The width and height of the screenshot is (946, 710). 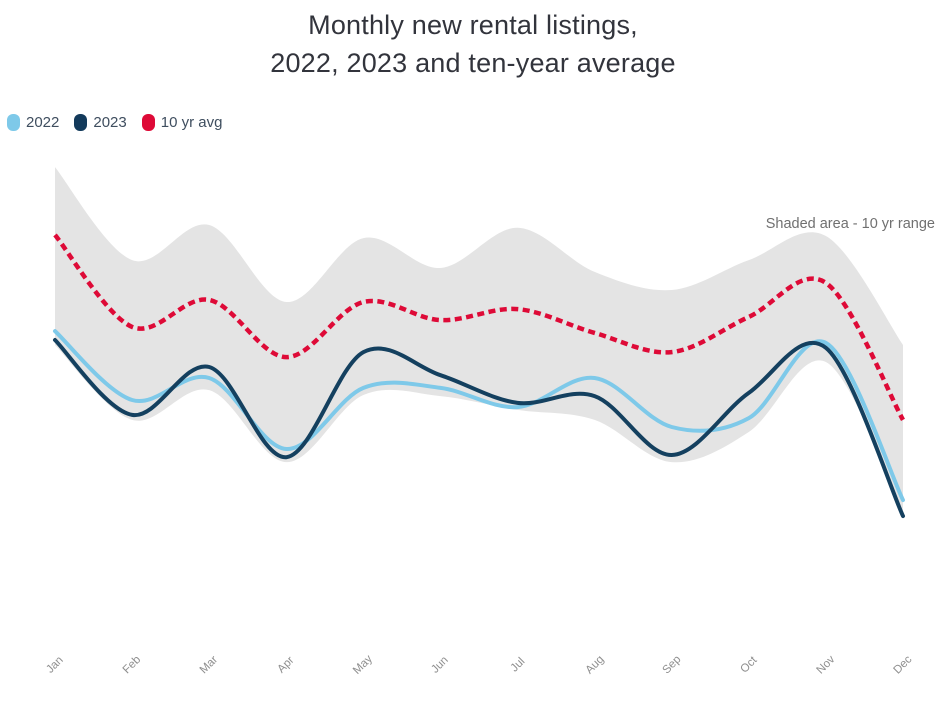 What do you see at coordinates (473, 63) in the screenshot?
I see `chart-title-line2: 2022, 2023 and ten-year average` at bounding box center [473, 63].